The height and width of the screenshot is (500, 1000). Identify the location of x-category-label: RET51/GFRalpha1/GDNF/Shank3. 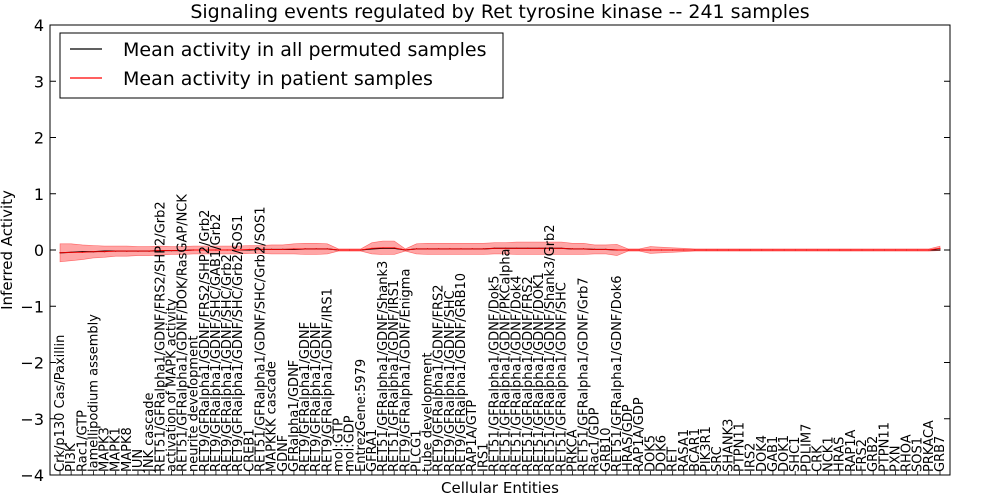
(383, 366).